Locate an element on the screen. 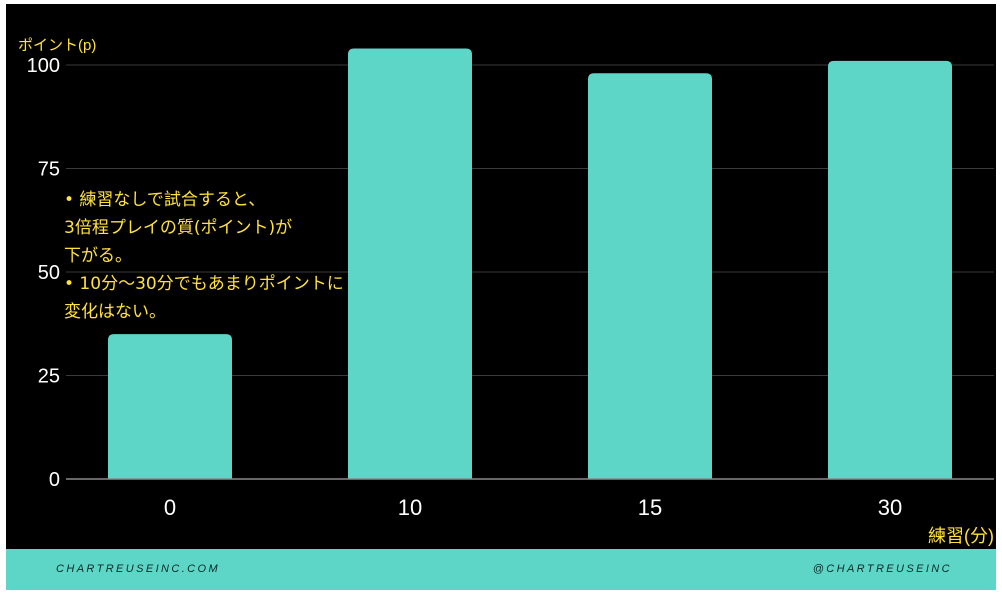  y-tick-labels: 0 25 50 75 100 is located at coordinates (43, 273).